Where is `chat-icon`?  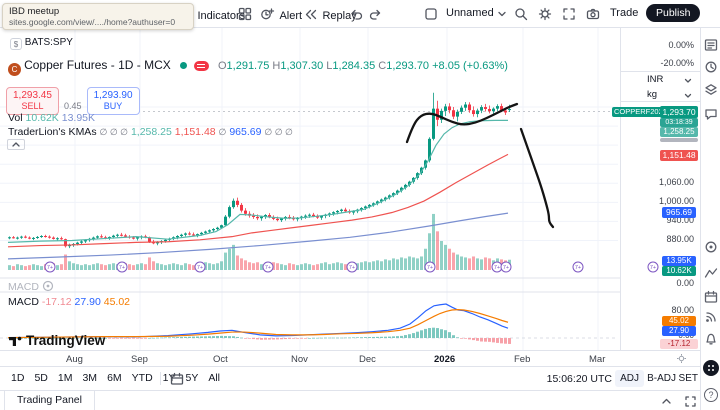
chat-icon is located at coordinates (711, 114).